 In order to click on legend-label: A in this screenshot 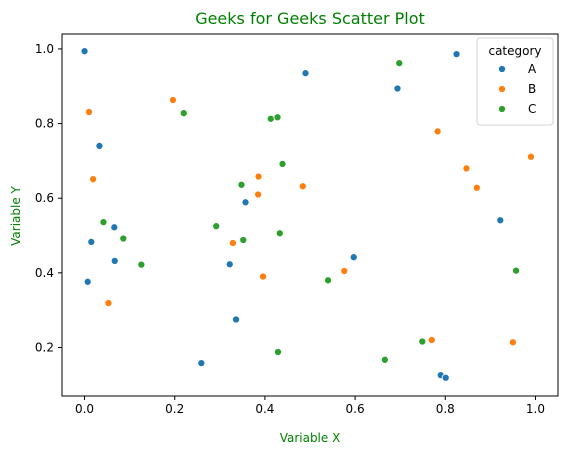, I will do `click(532, 69)`.